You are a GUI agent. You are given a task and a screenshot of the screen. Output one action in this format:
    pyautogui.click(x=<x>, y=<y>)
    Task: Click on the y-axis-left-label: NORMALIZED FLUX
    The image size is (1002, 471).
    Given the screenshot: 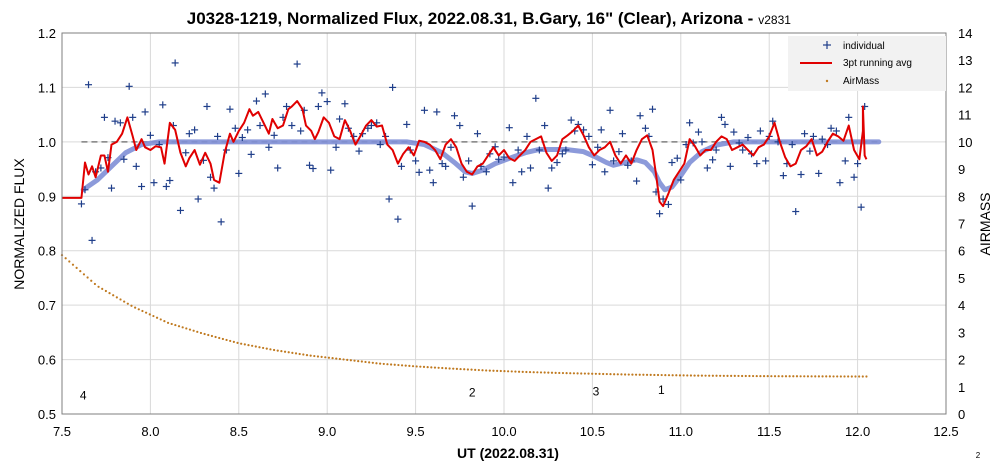 What is the action you would take?
    pyautogui.click(x=19, y=224)
    